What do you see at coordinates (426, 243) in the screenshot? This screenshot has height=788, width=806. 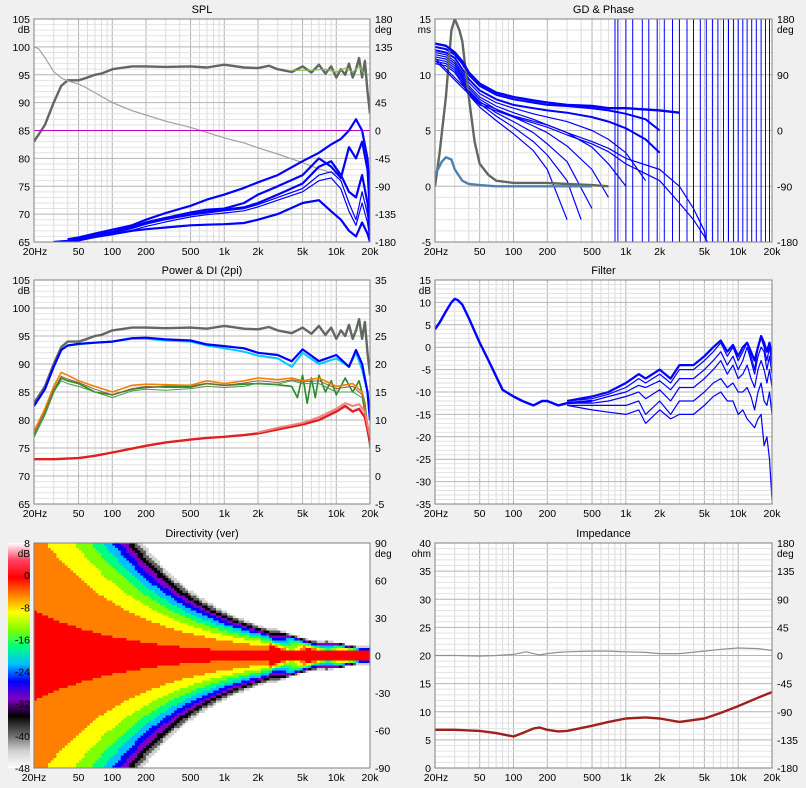 I see `y-tick-label: -5` at bounding box center [426, 243].